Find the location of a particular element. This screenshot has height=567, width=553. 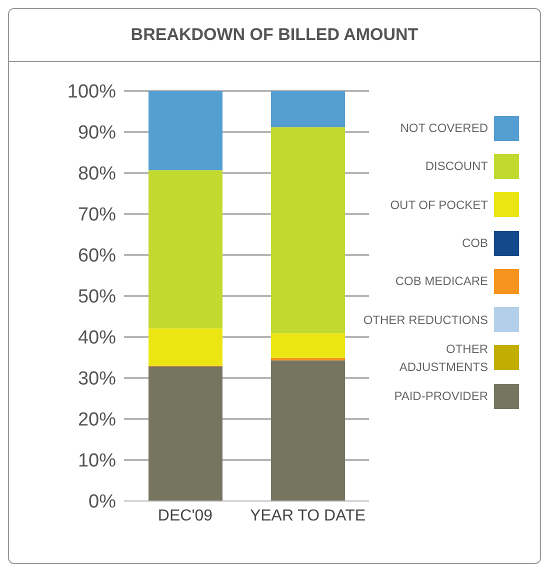

x-tick-label: DEC'09 is located at coordinates (185, 515).